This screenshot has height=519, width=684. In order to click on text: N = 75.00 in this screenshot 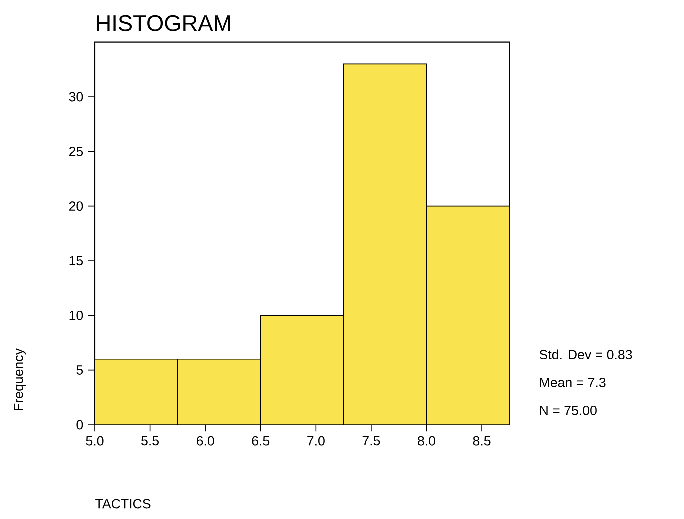, I will do `click(568, 411)`.